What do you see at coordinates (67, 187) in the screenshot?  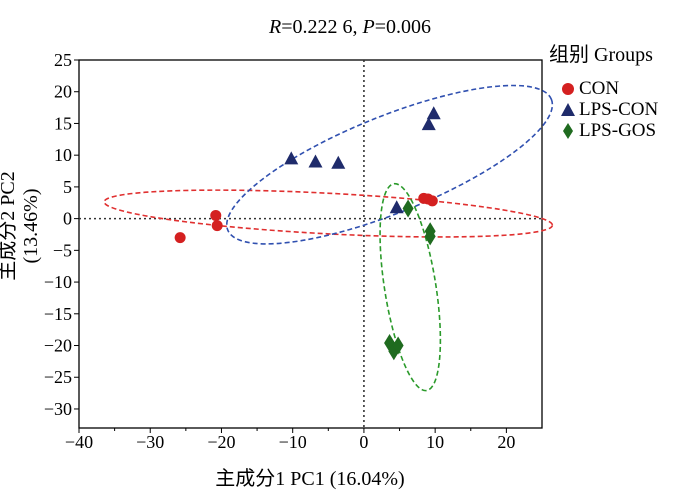 I see `y-tick-label: 5` at bounding box center [67, 187].